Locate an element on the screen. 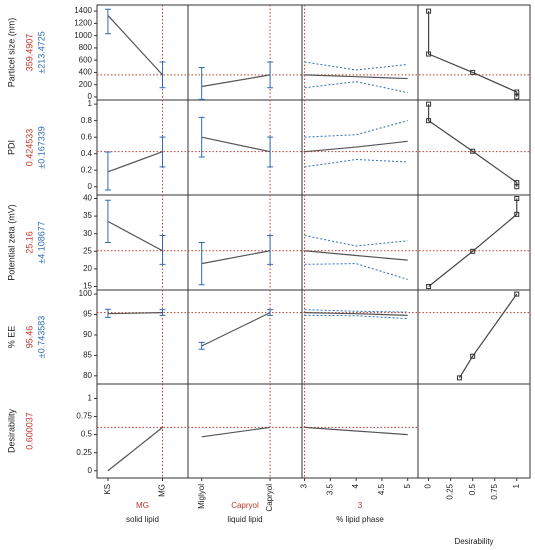 The image size is (535, 550). y-tick-label: 0.25 is located at coordinates (84, 452).